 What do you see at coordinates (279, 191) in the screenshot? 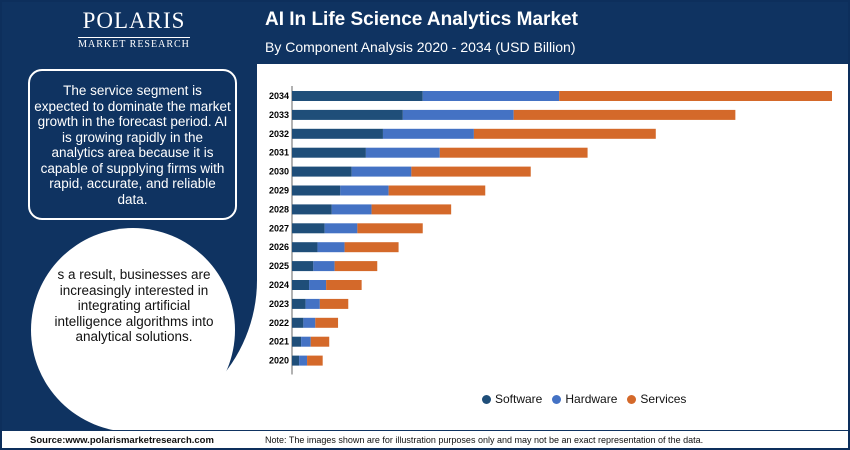
I see `y-tick-label: 2029` at bounding box center [279, 191].